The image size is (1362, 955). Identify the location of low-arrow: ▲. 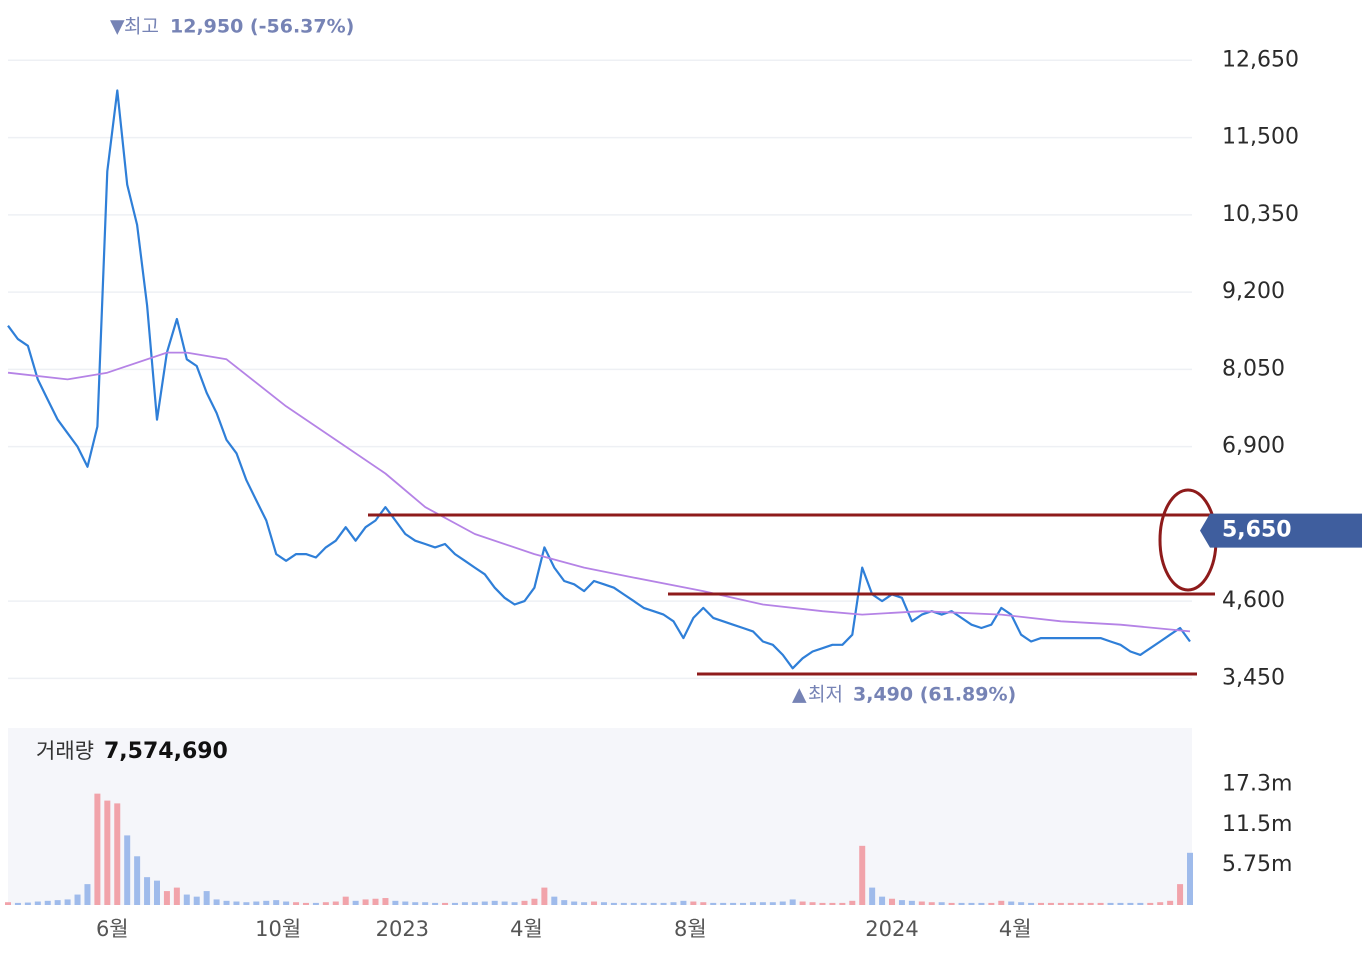
(799, 695).